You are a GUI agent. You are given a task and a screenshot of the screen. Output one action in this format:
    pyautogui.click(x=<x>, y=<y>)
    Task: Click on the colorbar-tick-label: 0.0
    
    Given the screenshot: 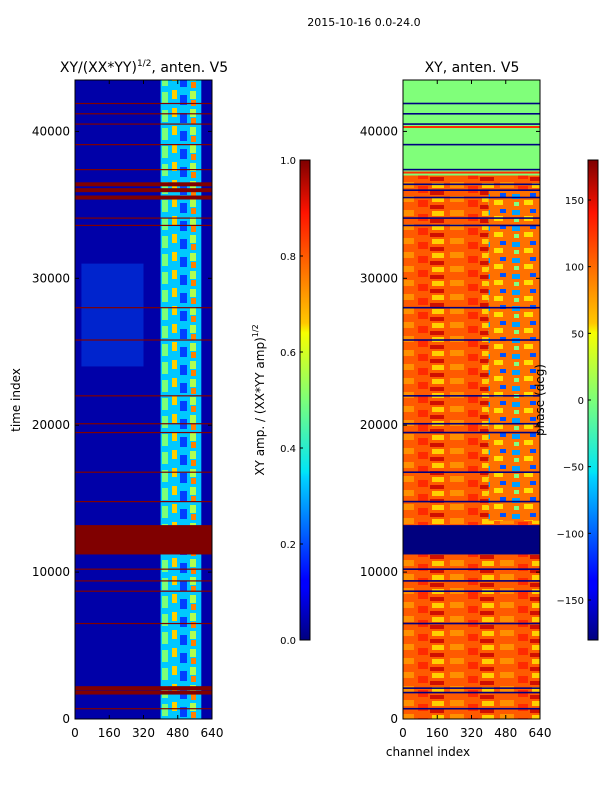 What is the action you would take?
    pyautogui.click(x=288, y=641)
    